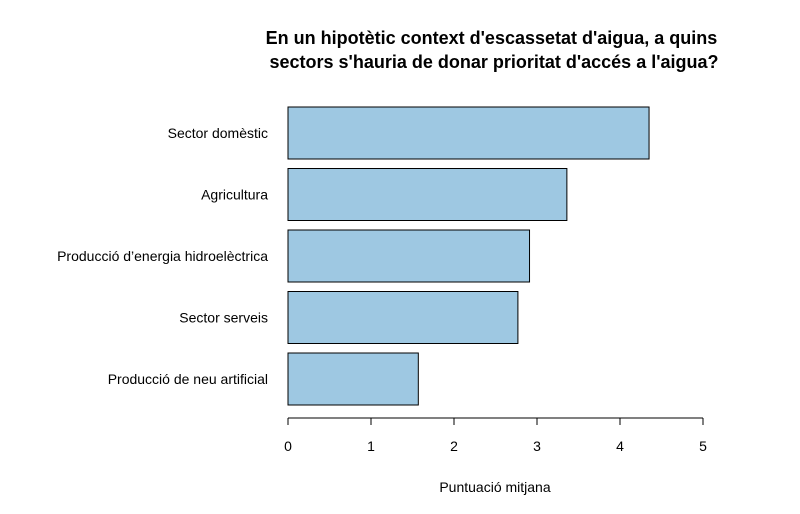  What do you see at coordinates (703, 446) in the screenshot?
I see `x-tick-label: 5` at bounding box center [703, 446].